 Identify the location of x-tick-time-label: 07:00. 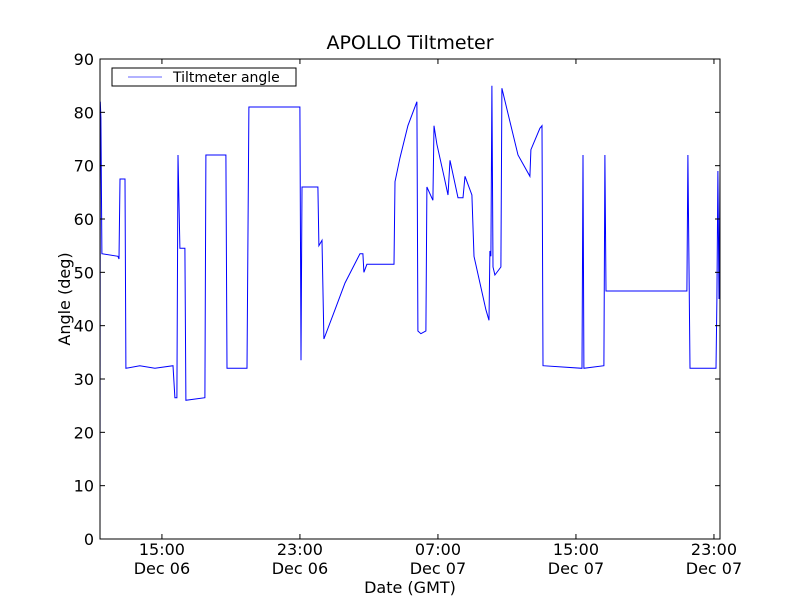
(438, 549).